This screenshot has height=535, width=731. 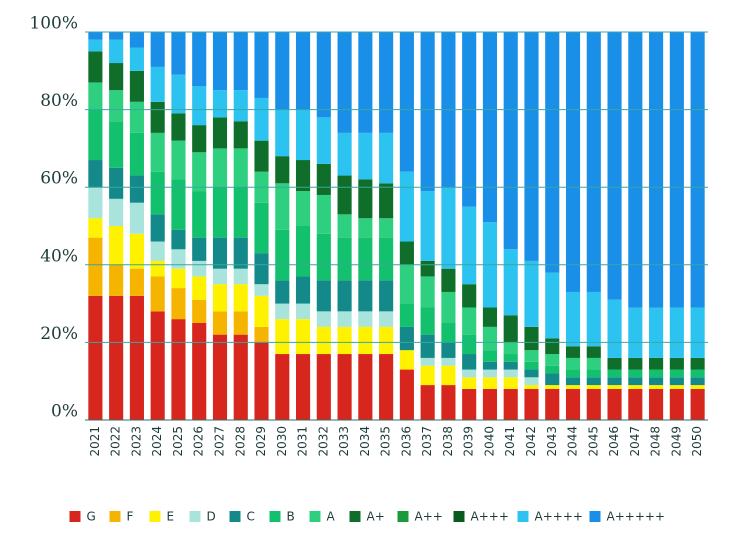 I want to click on legend-label: A++, so click(x=429, y=517).